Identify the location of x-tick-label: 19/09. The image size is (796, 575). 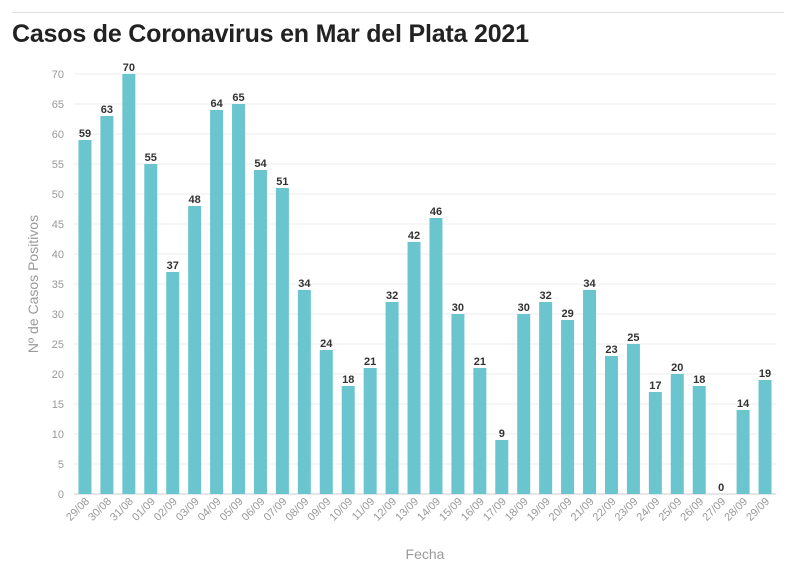
(539, 510).